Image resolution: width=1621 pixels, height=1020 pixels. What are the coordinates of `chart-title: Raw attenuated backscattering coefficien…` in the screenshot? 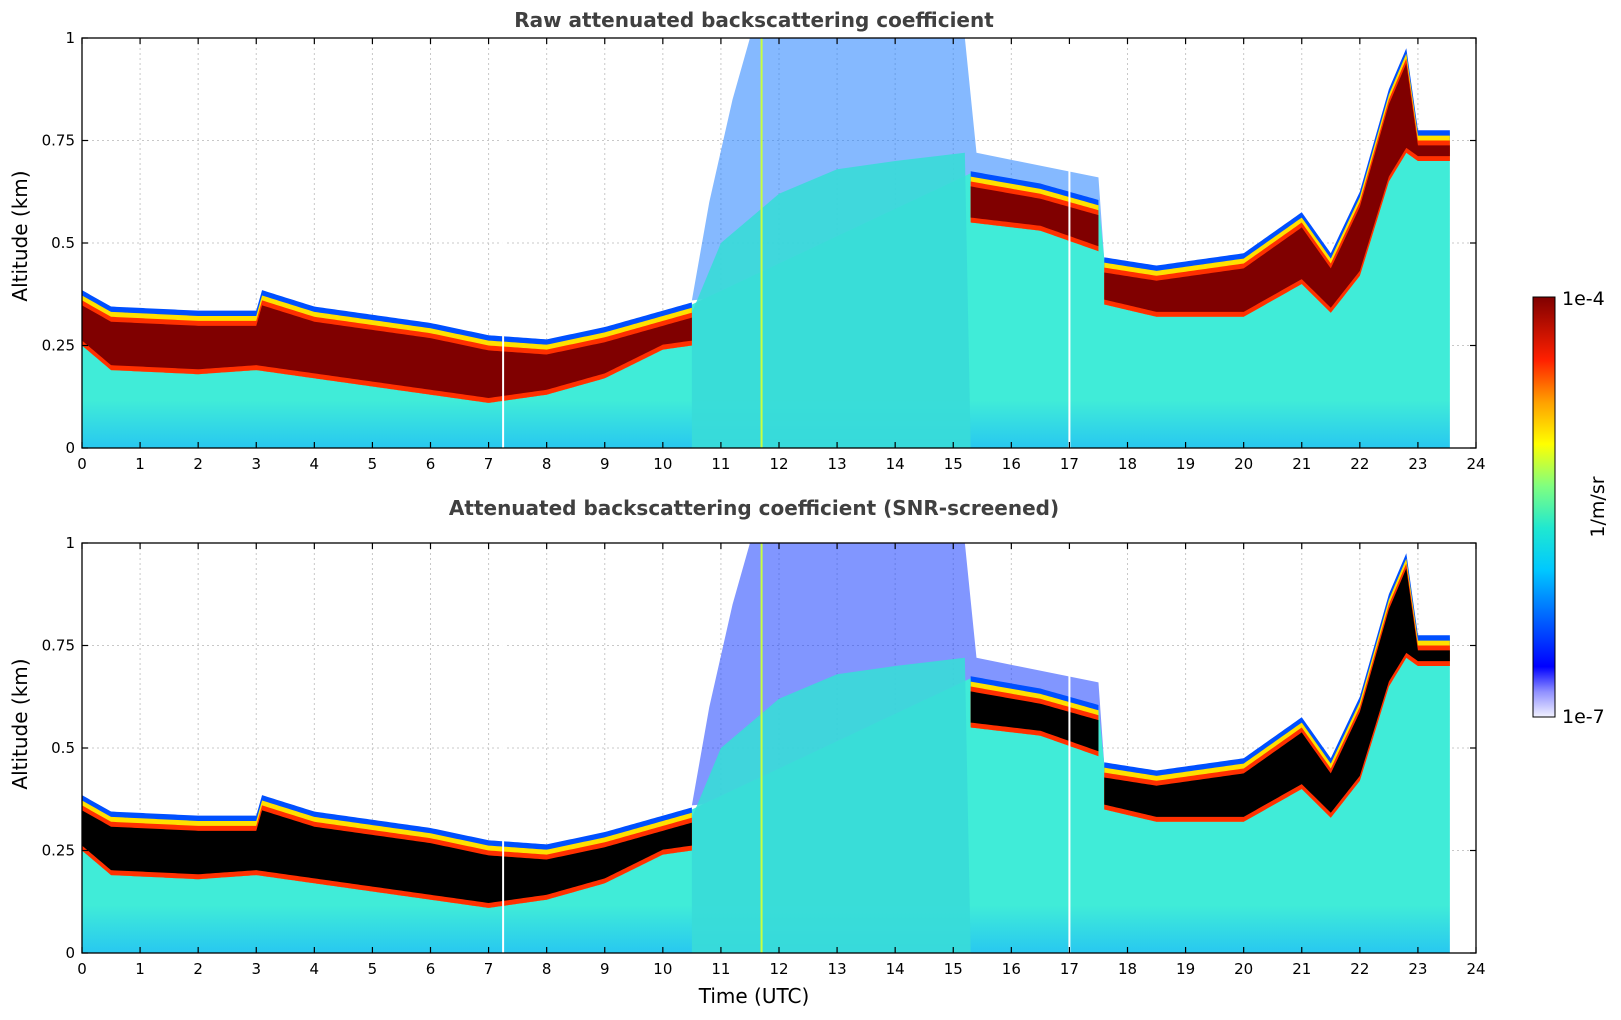 It's located at (754, 20).